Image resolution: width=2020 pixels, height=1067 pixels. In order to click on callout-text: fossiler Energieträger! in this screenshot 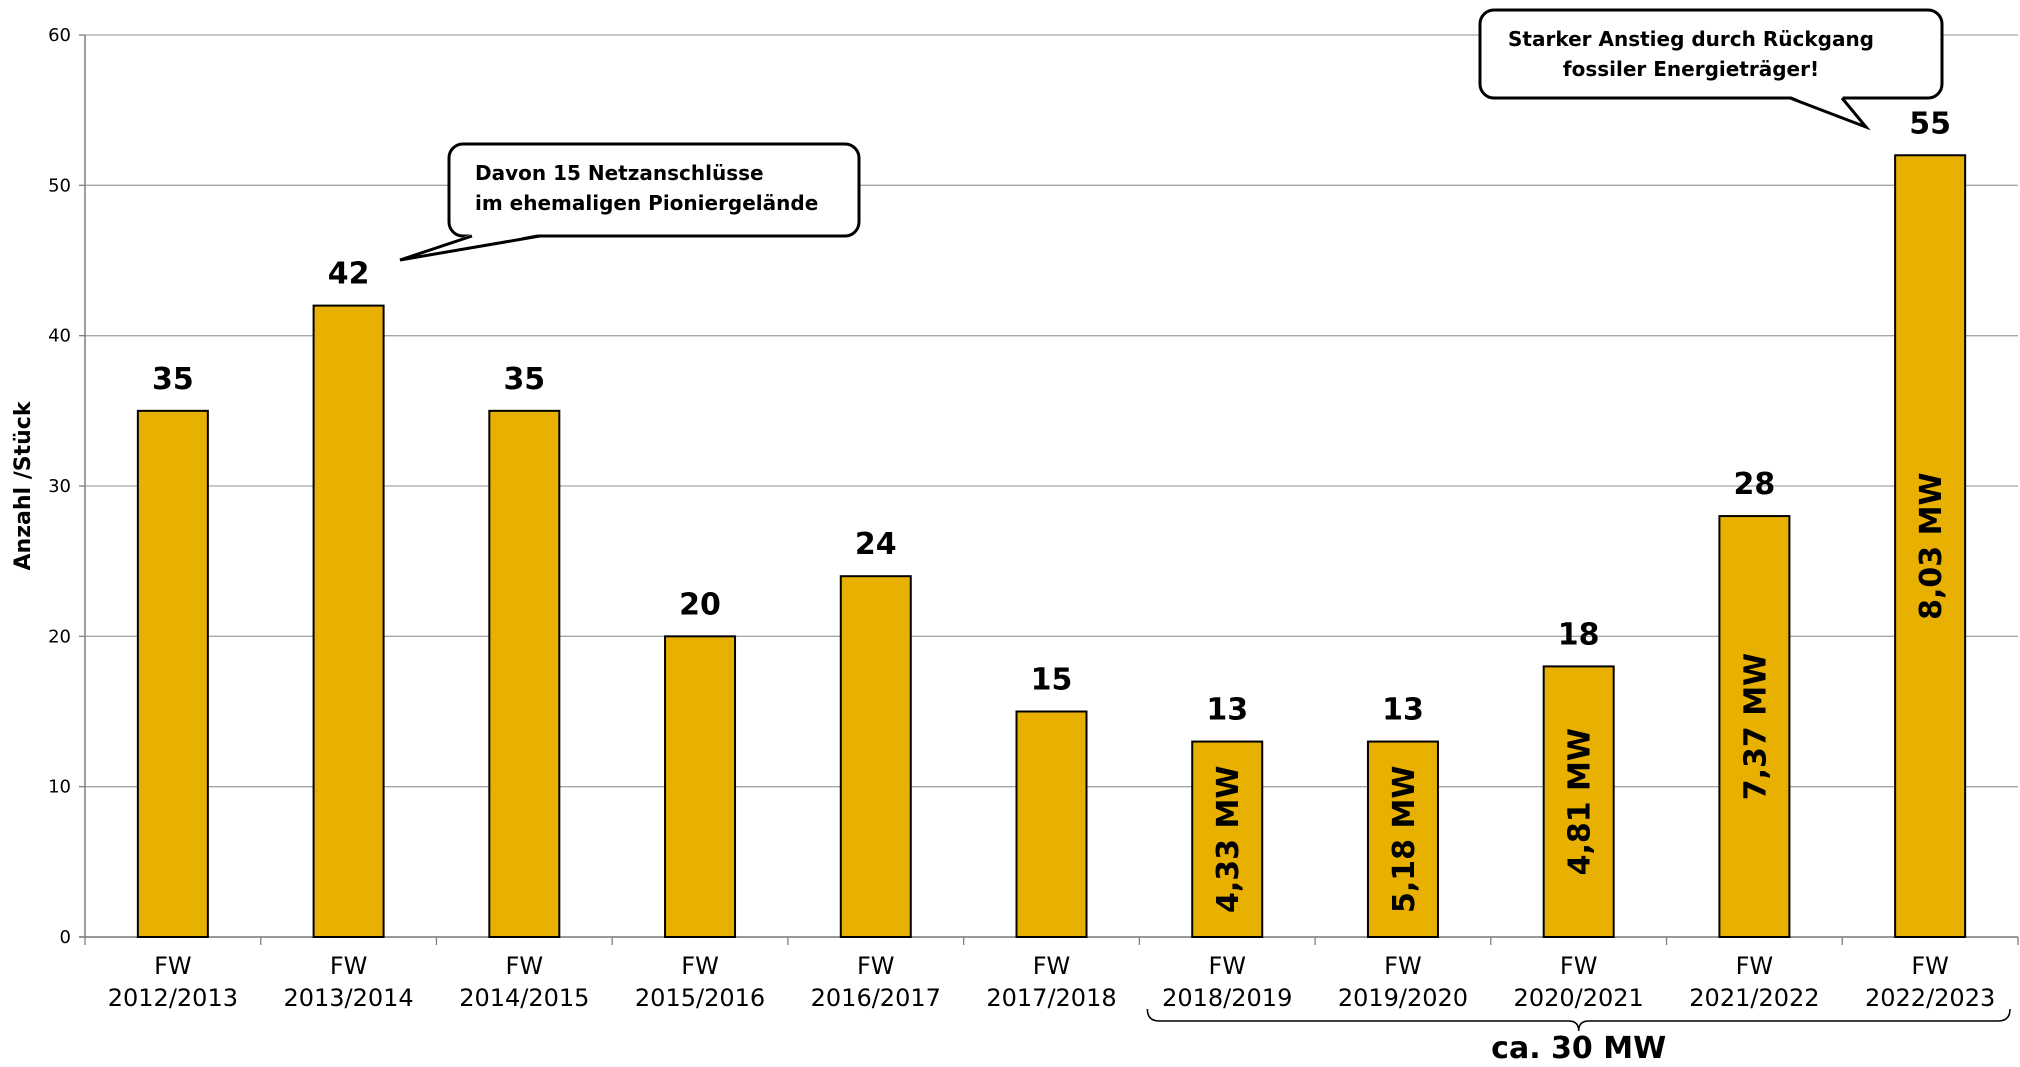, I will do `click(1691, 69)`.